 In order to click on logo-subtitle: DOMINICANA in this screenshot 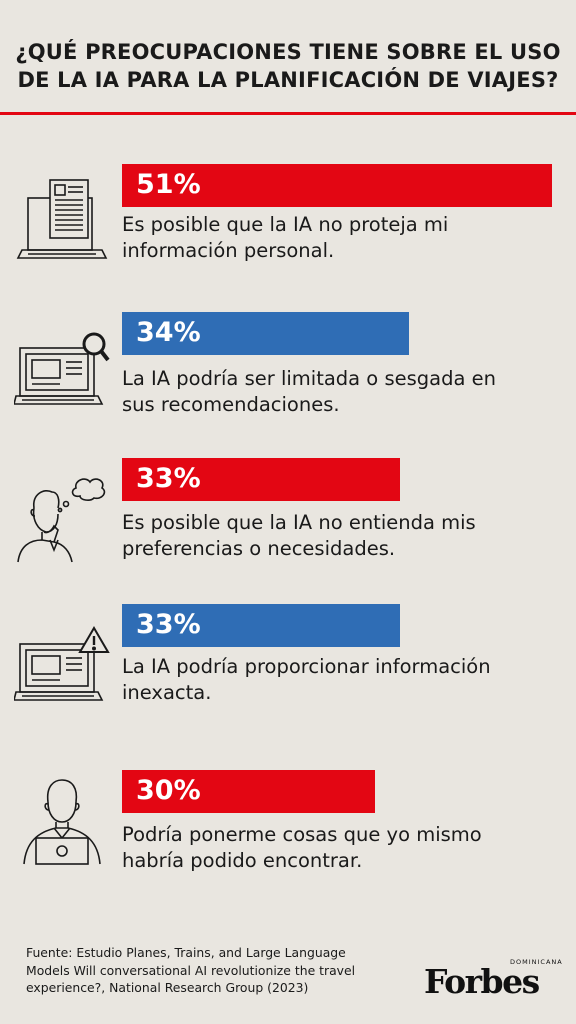, I will do `click(536, 962)`.